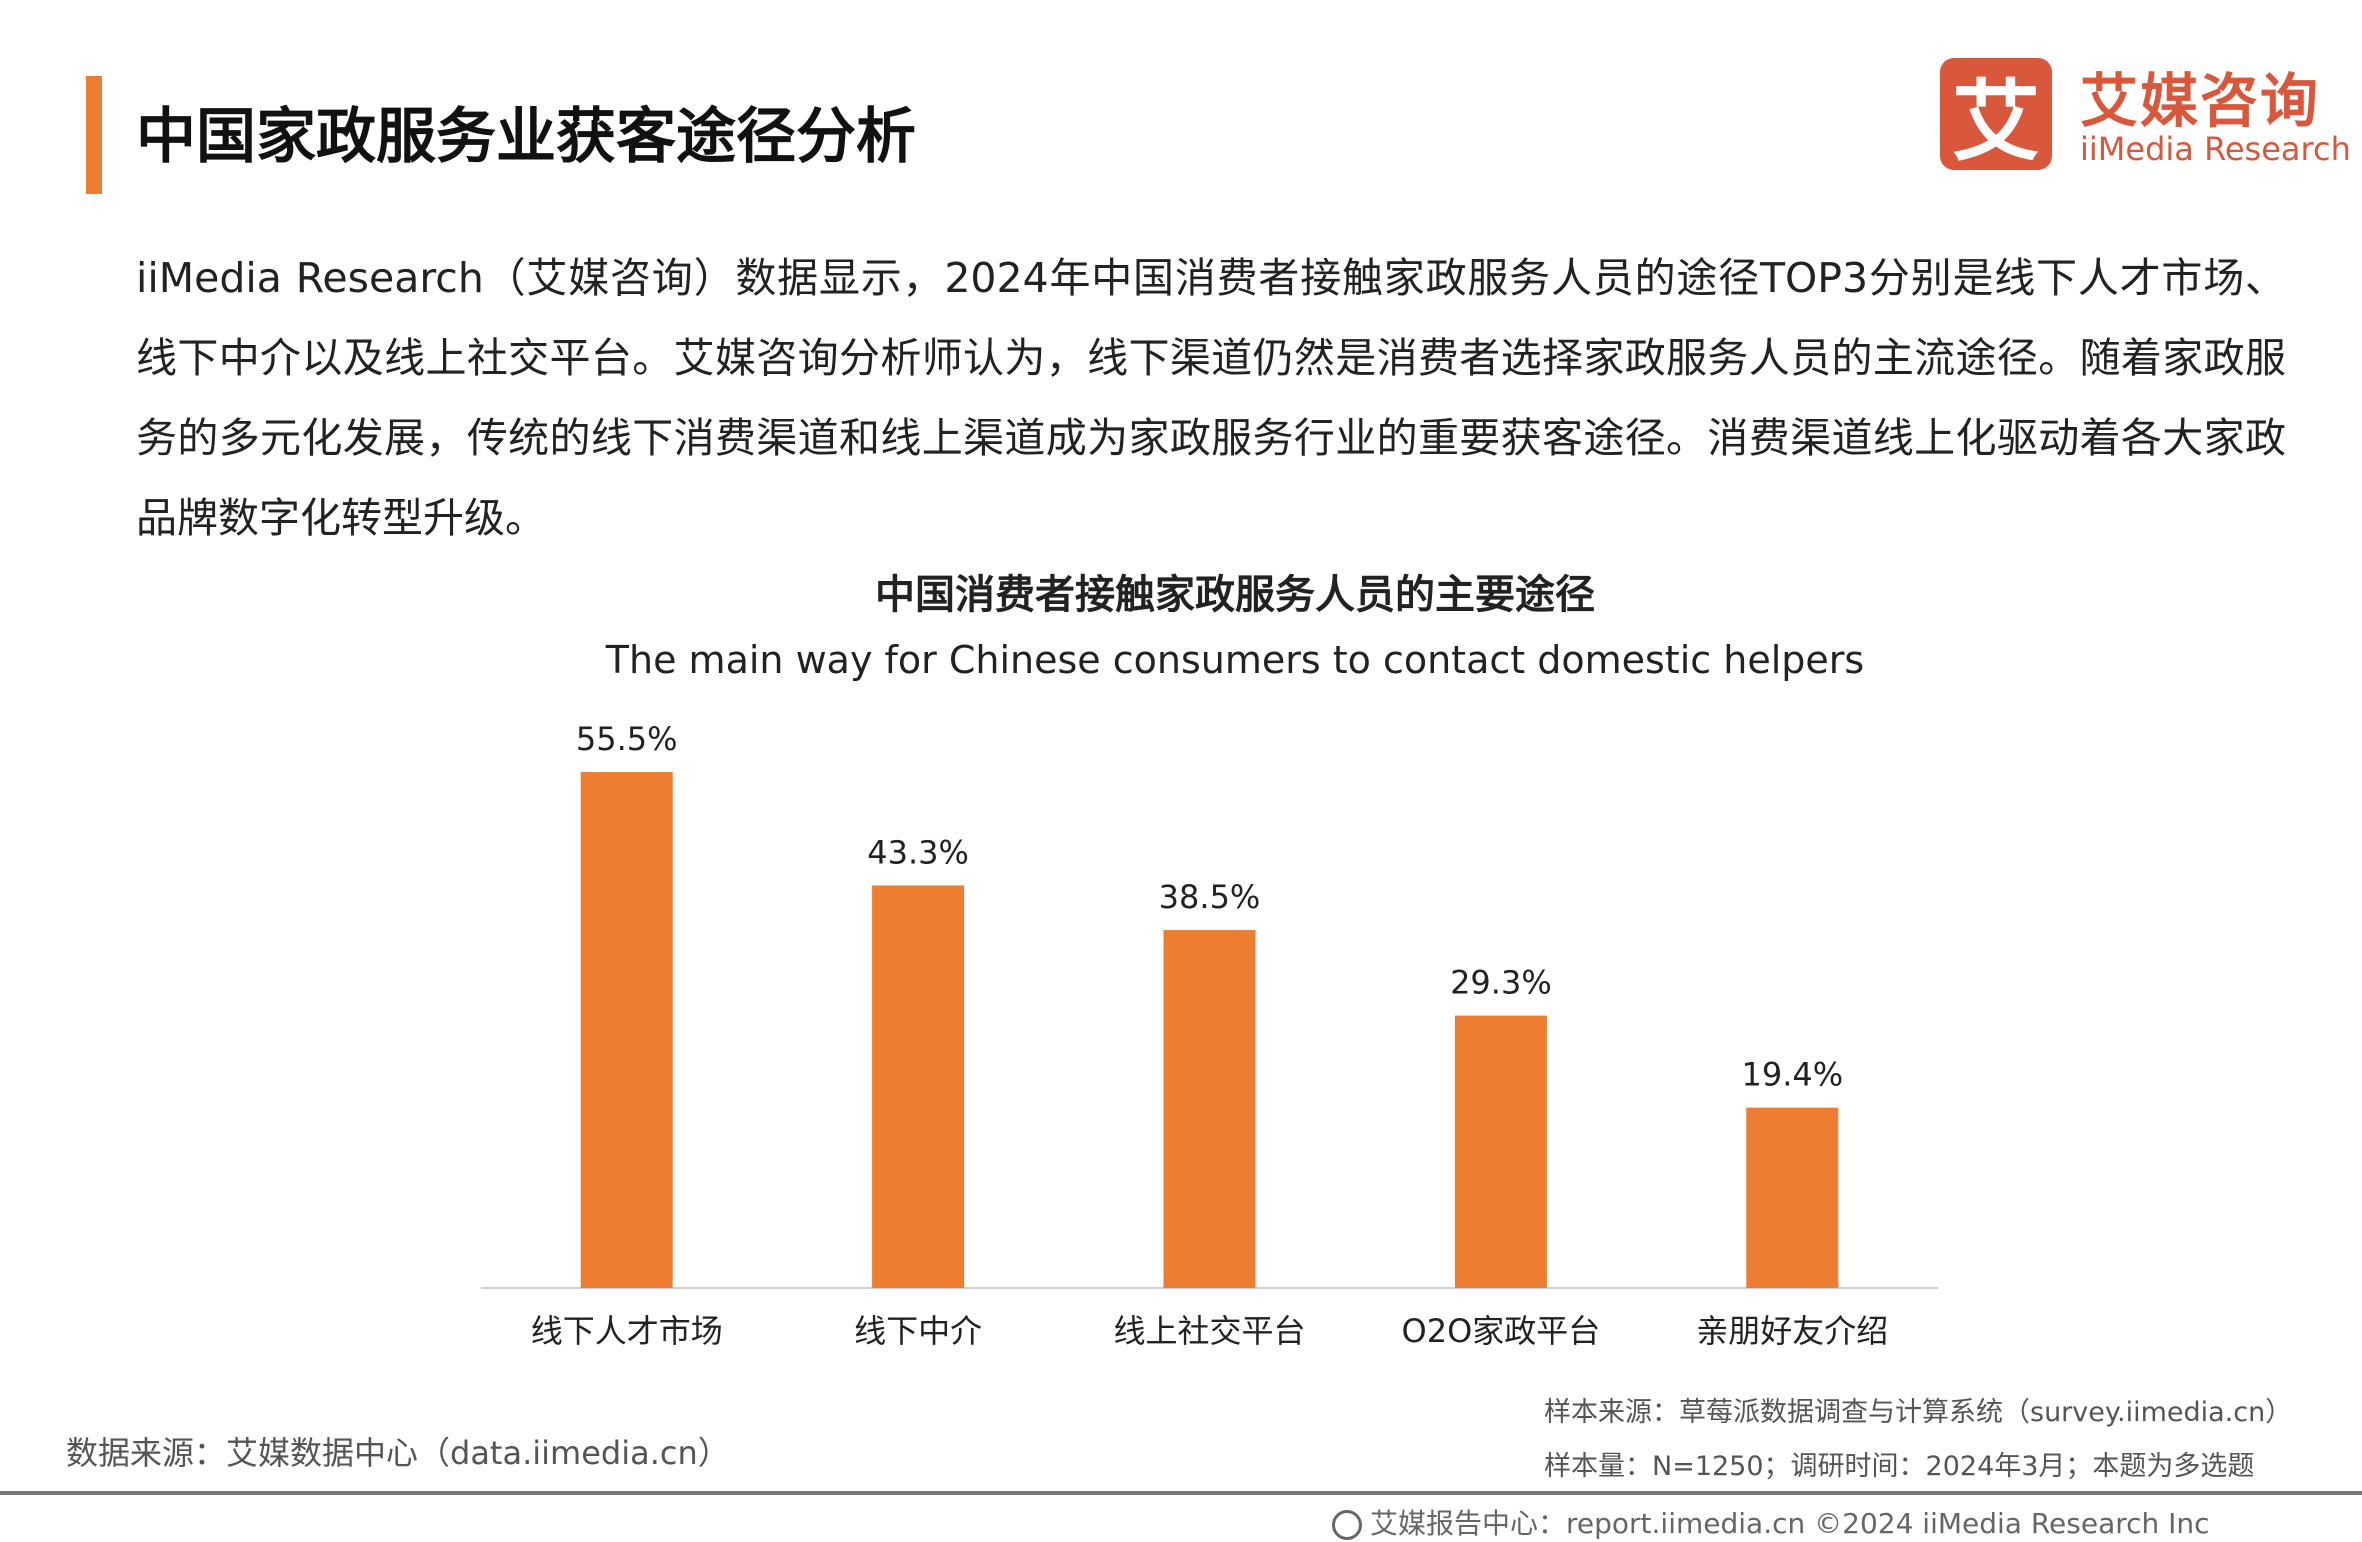  Describe the element at coordinates (627, 739) in the screenshot. I see `data-label: 55.5%` at that location.